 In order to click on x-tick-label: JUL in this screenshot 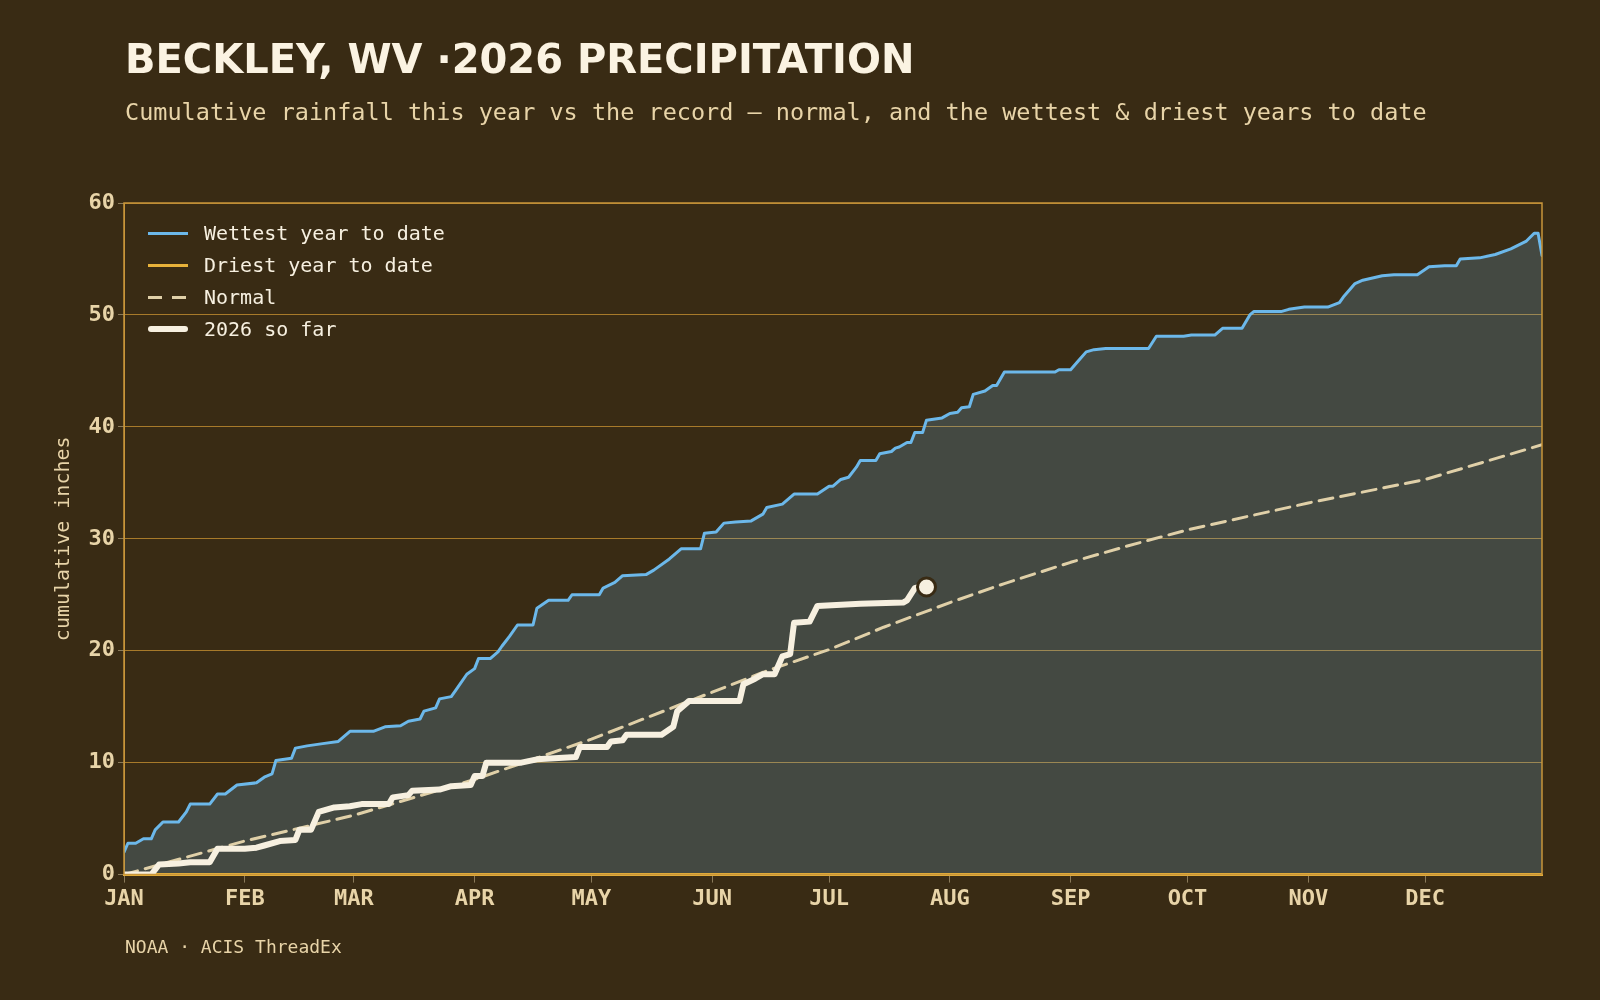, I will do `click(829, 897)`.